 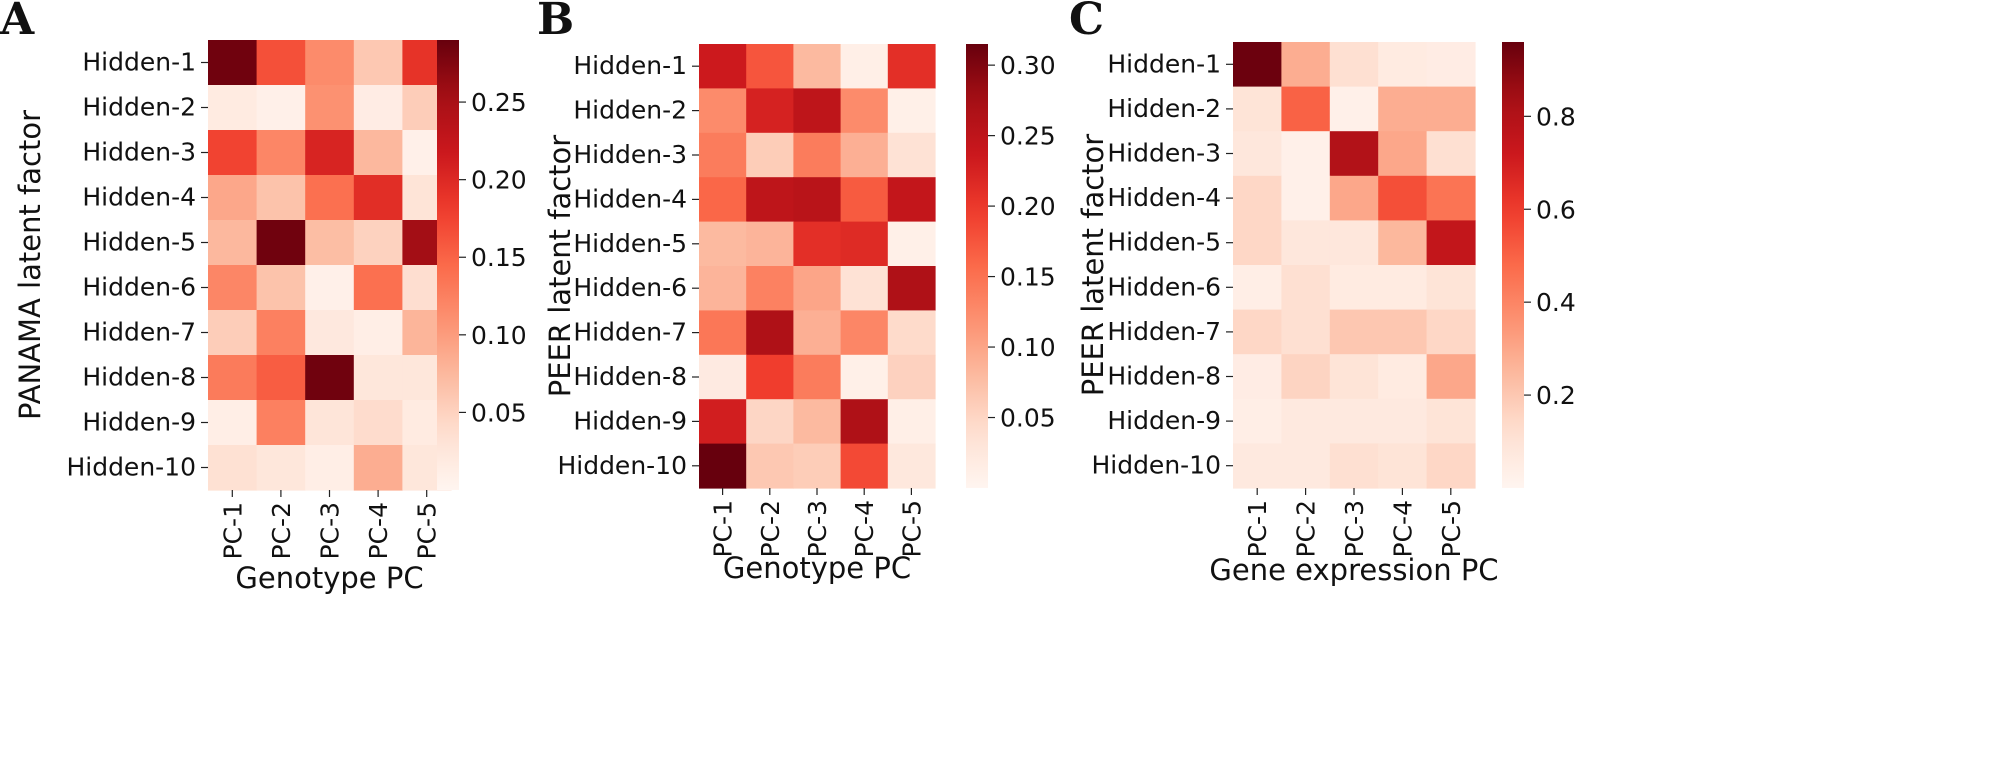 I want to click on y-tick-label: Hidden-8, so click(x=139, y=377).